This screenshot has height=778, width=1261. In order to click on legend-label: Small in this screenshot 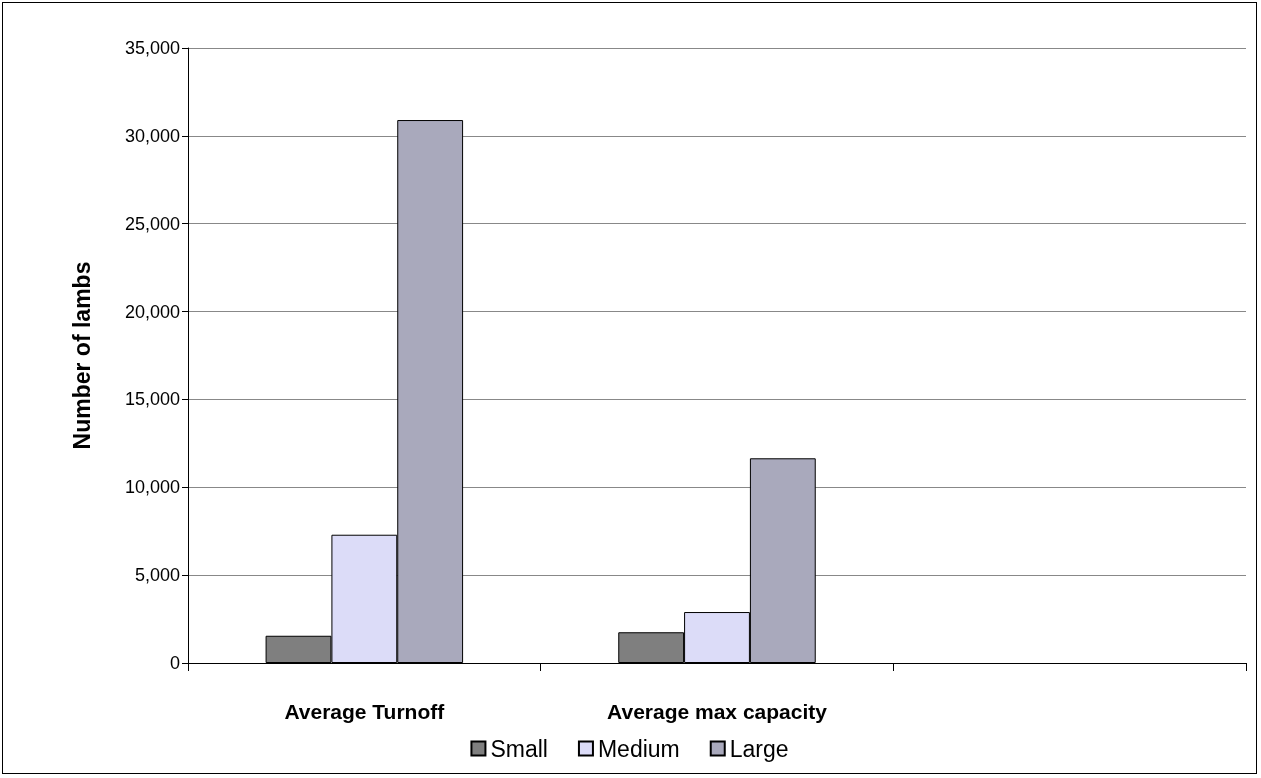, I will do `click(519, 748)`.